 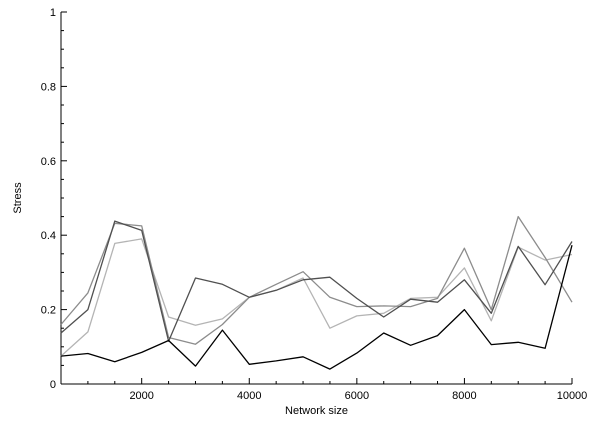 What do you see at coordinates (141, 396) in the screenshot?
I see `x-tick-label: 2000` at bounding box center [141, 396].